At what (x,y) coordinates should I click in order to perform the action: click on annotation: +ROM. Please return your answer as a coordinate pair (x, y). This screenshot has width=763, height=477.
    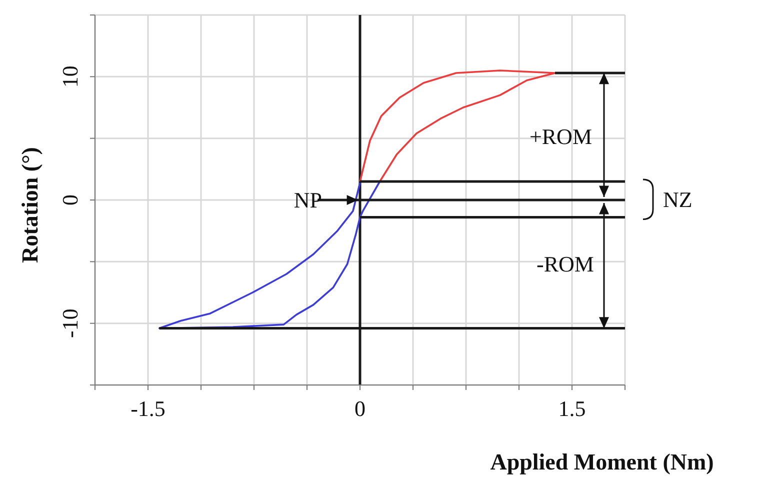
    Looking at the image, I should click on (560, 136).